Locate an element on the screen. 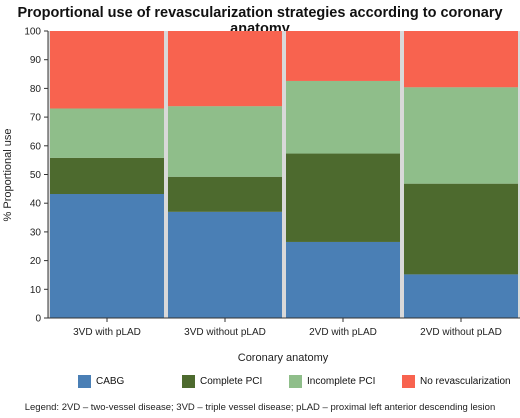  legend-item: No revascularization is located at coordinates (456, 381).